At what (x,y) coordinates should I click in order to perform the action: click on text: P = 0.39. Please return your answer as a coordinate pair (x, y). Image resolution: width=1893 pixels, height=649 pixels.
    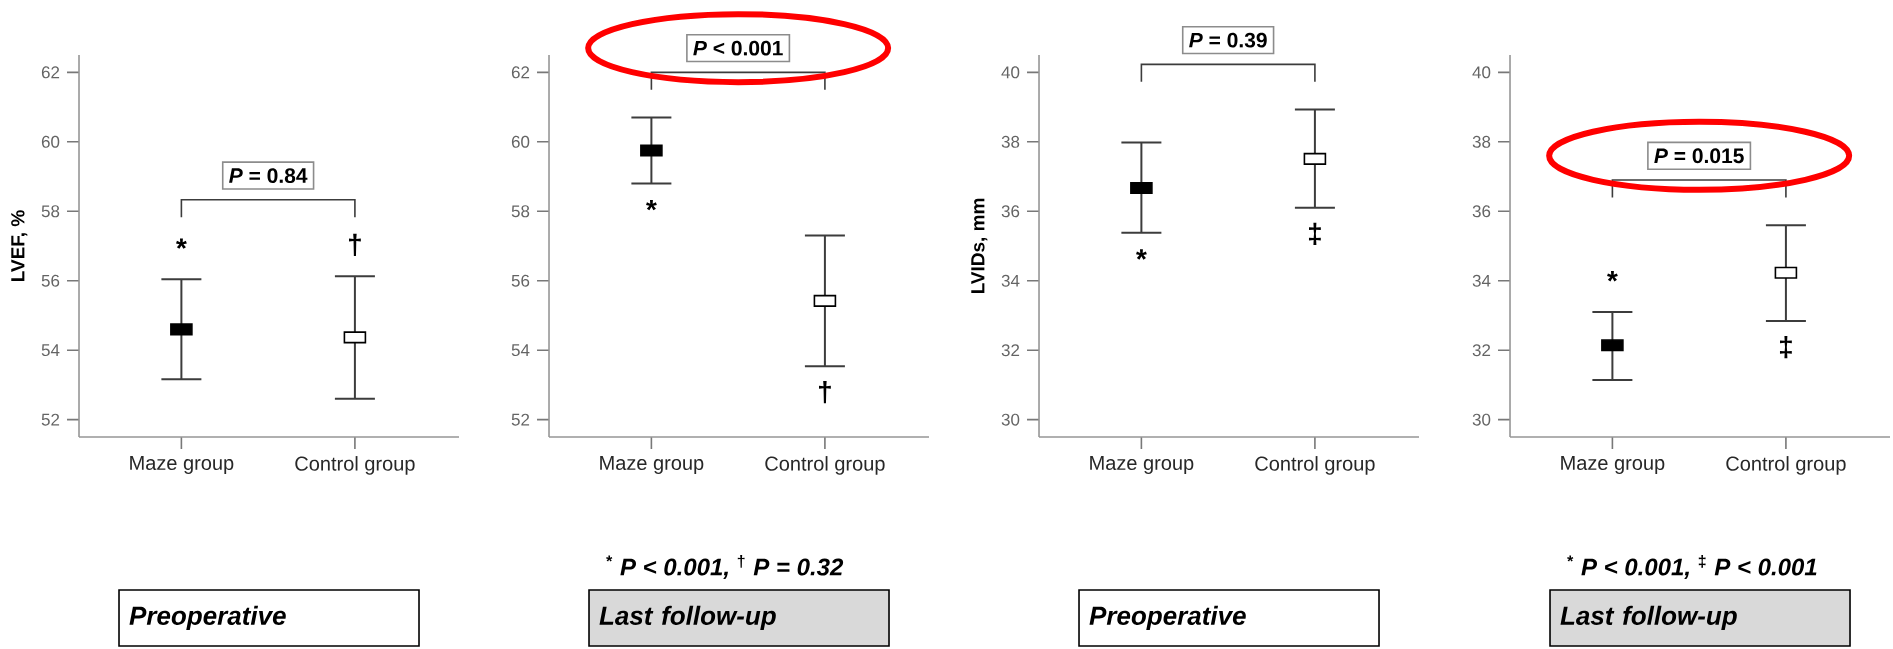
    Looking at the image, I should click on (1228, 40).